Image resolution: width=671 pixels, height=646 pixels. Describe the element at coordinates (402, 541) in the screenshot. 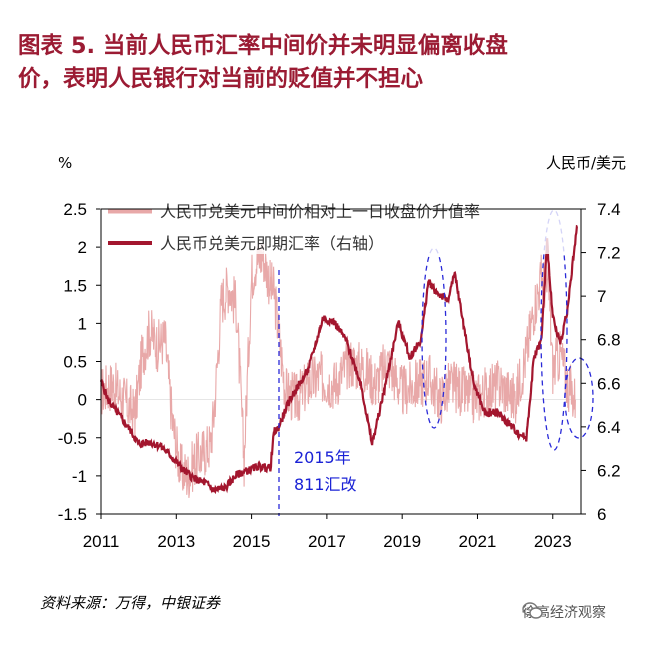

I see `x-tick-label: 2019` at that location.